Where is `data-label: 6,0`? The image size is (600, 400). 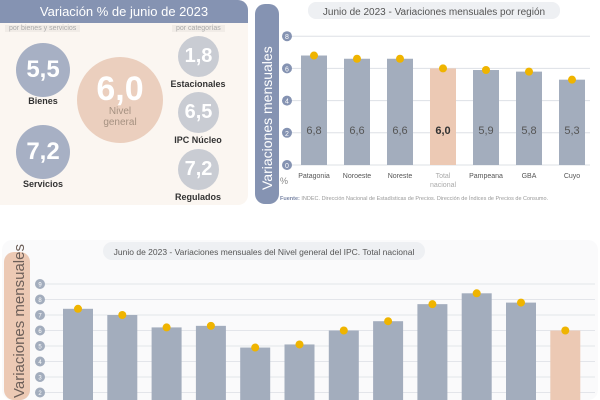 data-label: 6,0 is located at coordinates (442, 131).